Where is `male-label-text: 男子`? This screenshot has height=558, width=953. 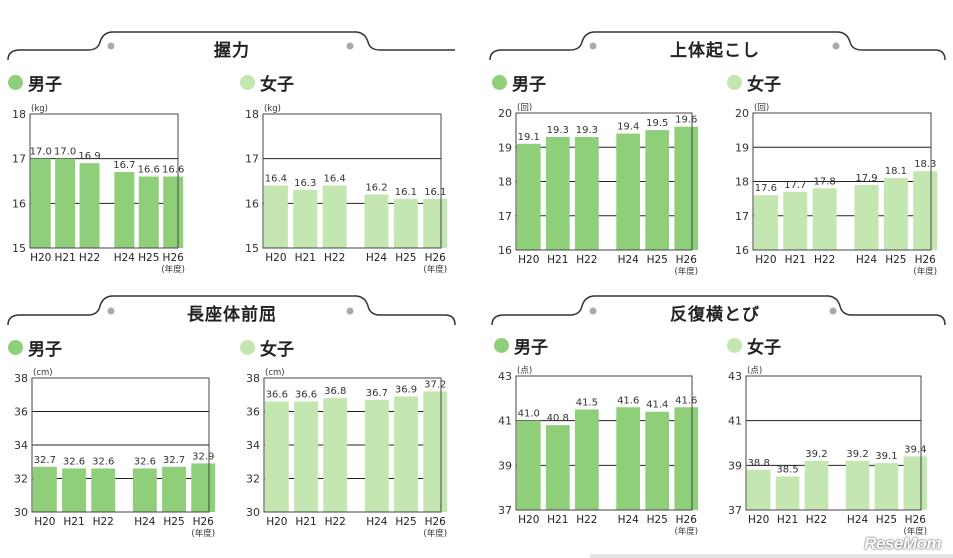 male-label-text: 男子 is located at coordinates (529, 85).